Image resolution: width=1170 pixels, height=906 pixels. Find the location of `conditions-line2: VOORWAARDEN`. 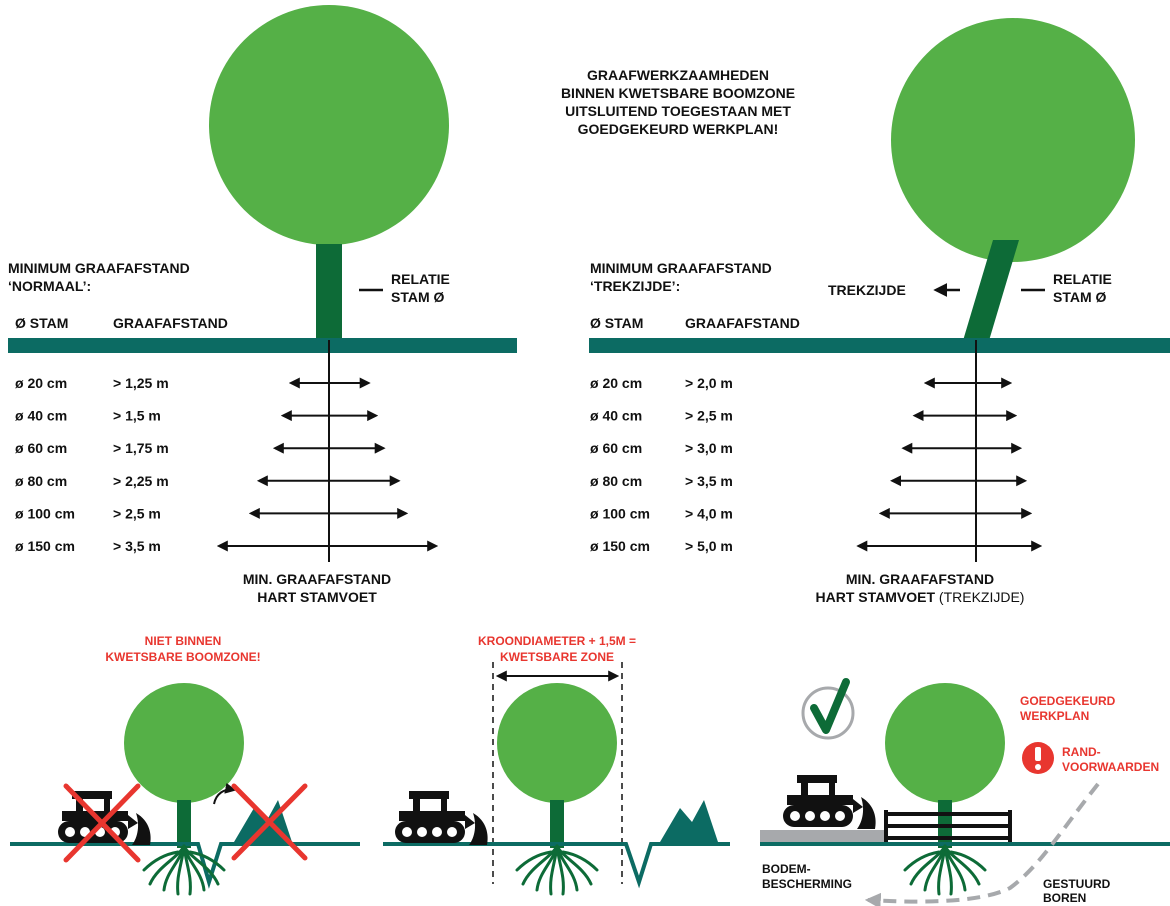

conditions-line2: VOORWAARDEN is located at coordinates (1110, 767).